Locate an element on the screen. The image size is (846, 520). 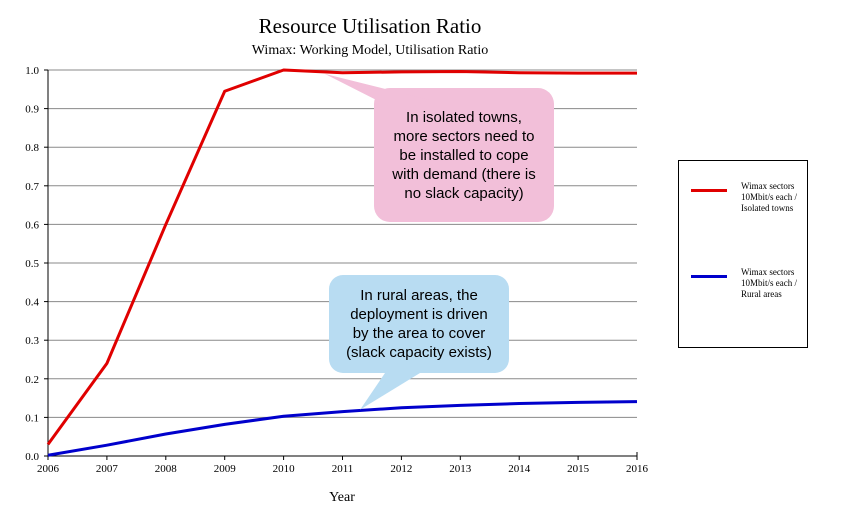
y-tick-label: 0.8 is located at coordinates (32, 148).